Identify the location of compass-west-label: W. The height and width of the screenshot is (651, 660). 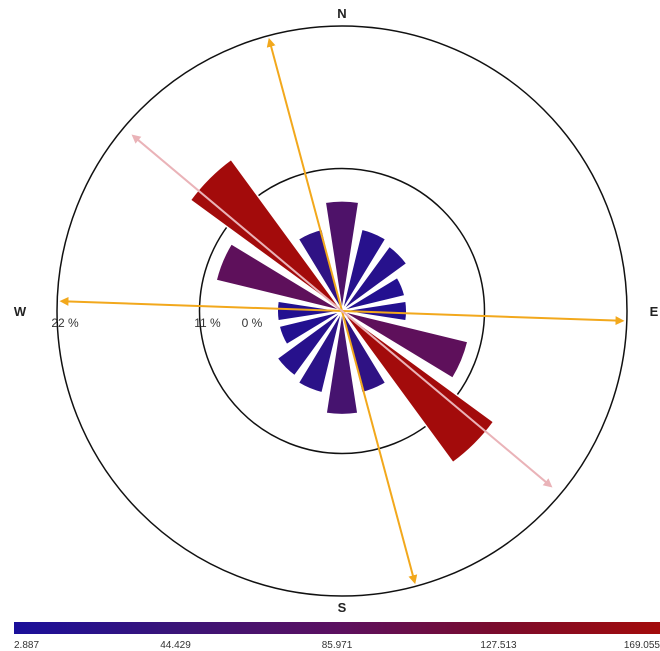
(20, 311).